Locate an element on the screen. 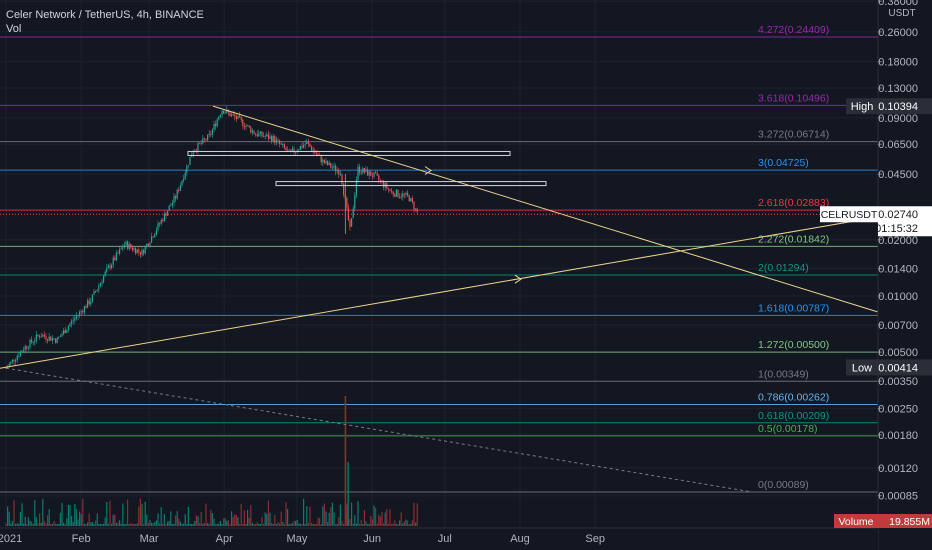 This screenshot has width=932, height=550. price-tick-label: 0.38000 is located at coordinates (898, 4).